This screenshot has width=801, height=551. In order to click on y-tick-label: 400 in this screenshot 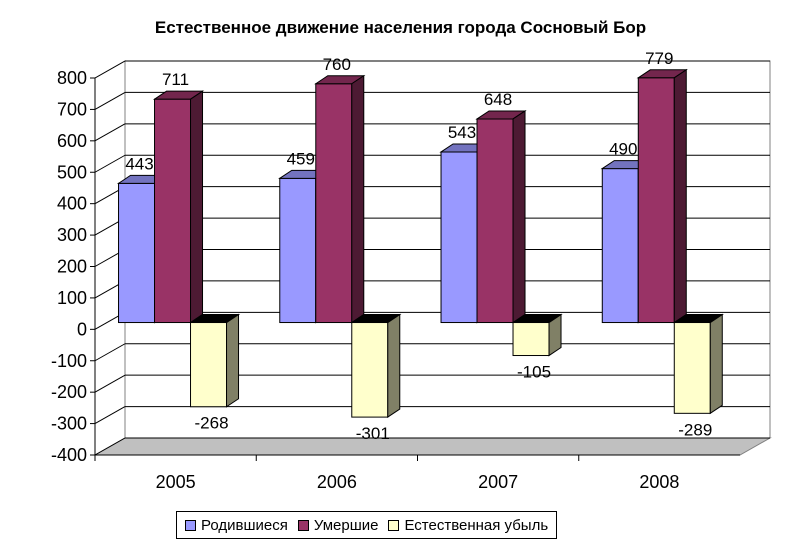, I will do `click(72, 204)`.